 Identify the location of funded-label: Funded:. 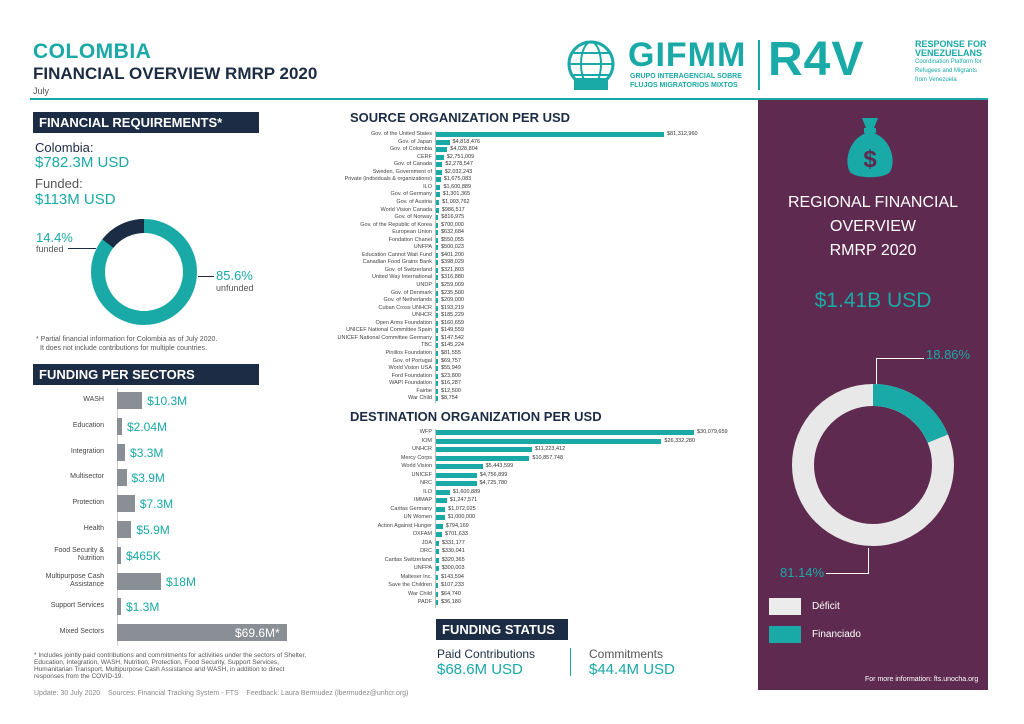
(59, 183).